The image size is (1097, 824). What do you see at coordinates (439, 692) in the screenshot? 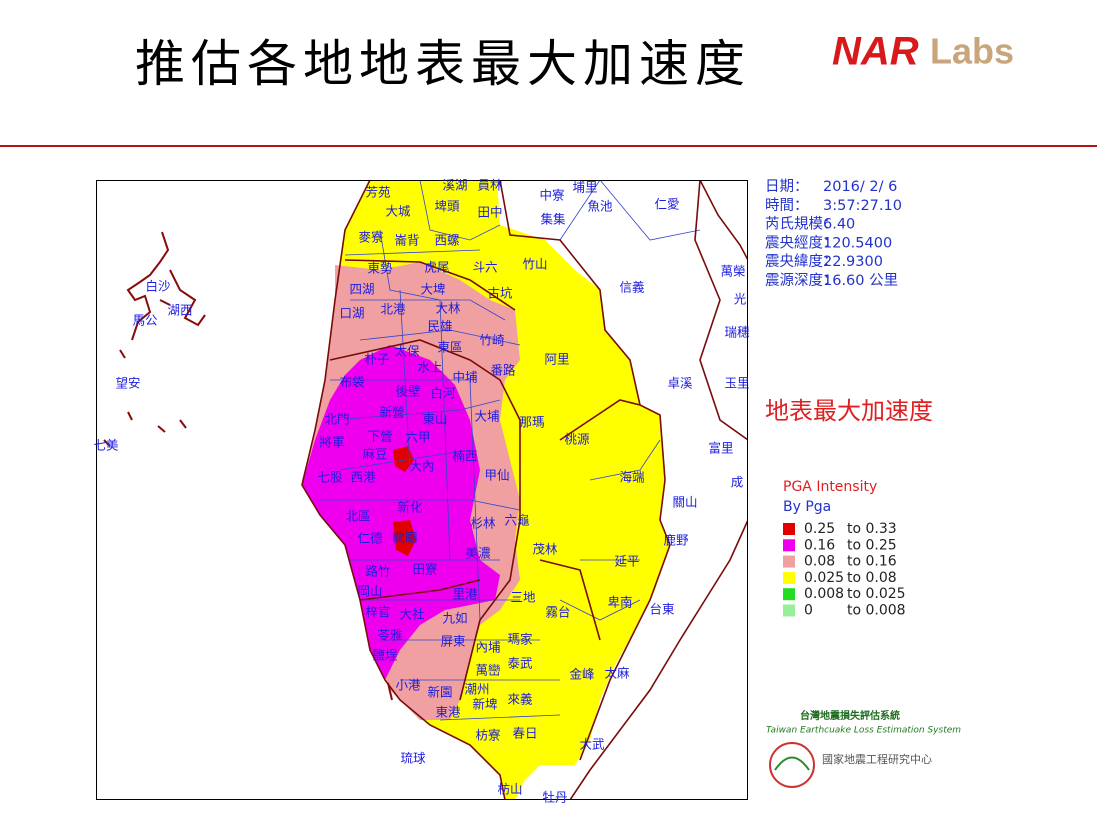
I see `place-label: 新園` at bounding box center [439, 692].